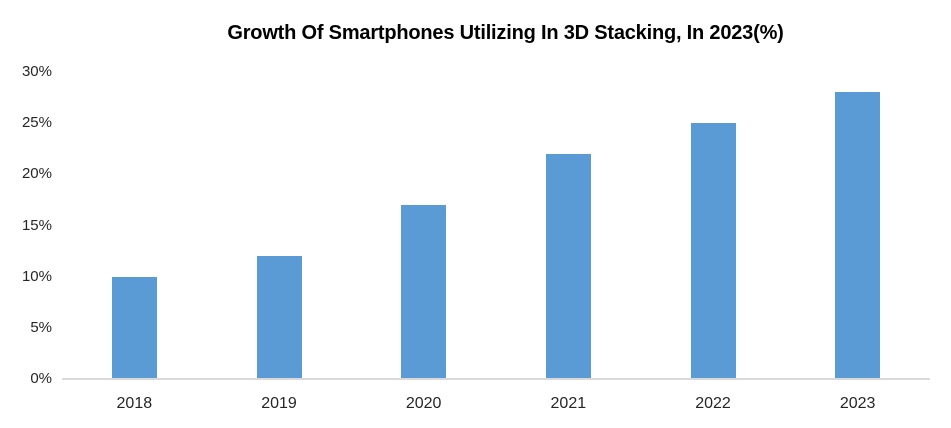 This screenshot has height=428, width=951. What do you see at coordinates (568, 266) in the screenshot?
I see `bar-2021` at bounding box center [568, 266].